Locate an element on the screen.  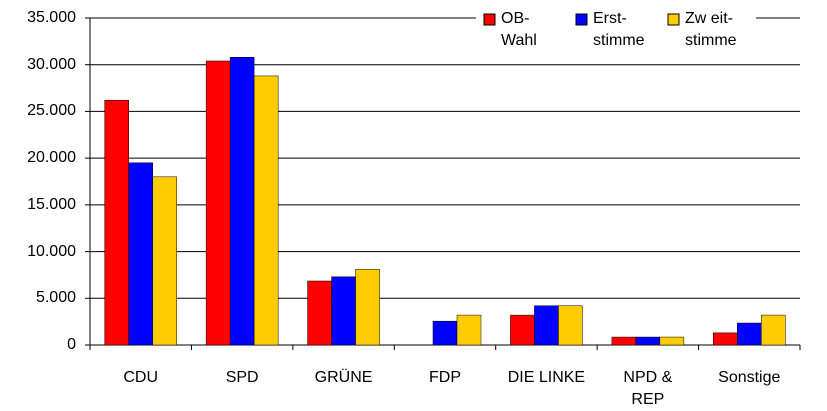
y-tick-label: 5.000 is located at coordinates (55, 298).